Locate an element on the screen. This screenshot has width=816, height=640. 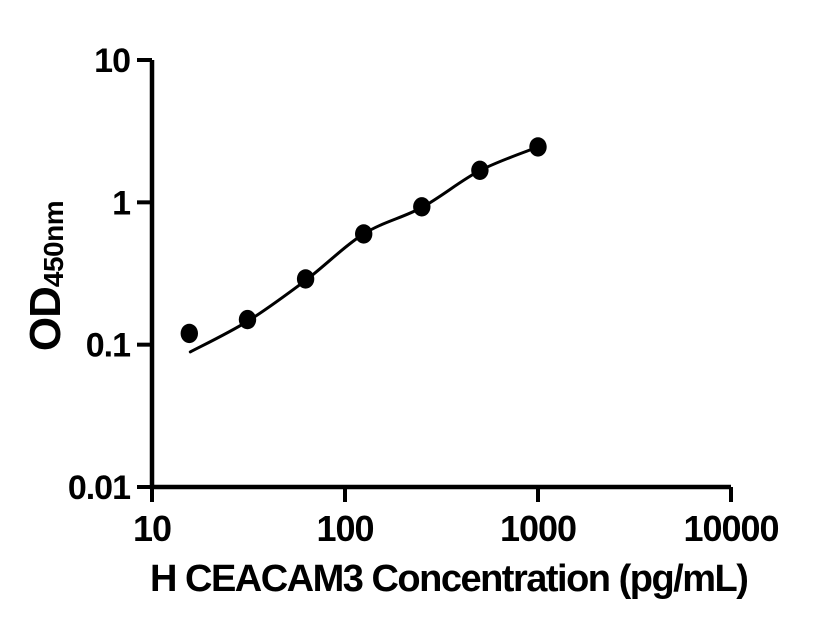
y-axis-title-main: OD is located at coordinates (45, 319).